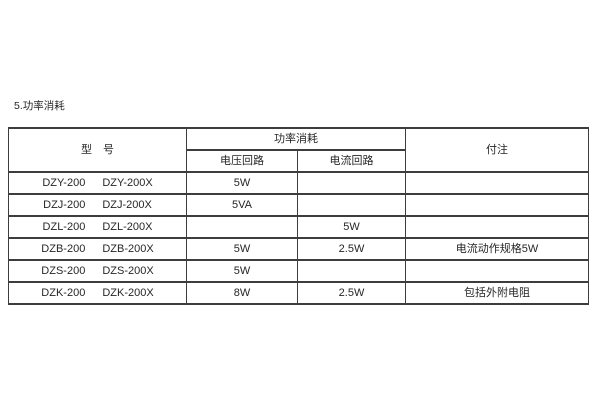 The image size is (600, 400). I want to click on table-row-dzs: DZS-200 DZS-200X 5W, so click(298, 271).